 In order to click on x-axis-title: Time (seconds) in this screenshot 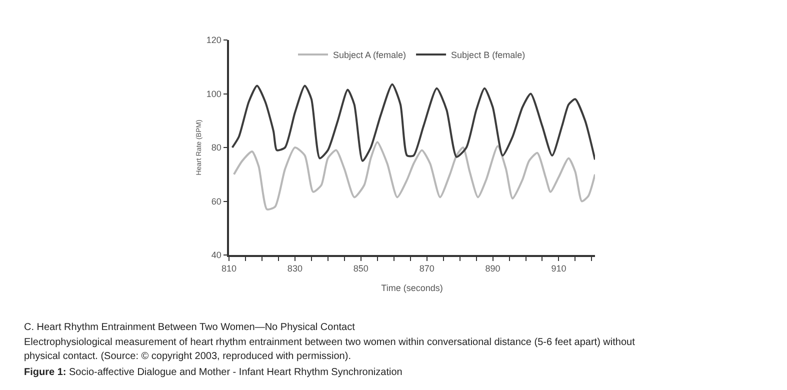, I will do `click(412, 287)`.